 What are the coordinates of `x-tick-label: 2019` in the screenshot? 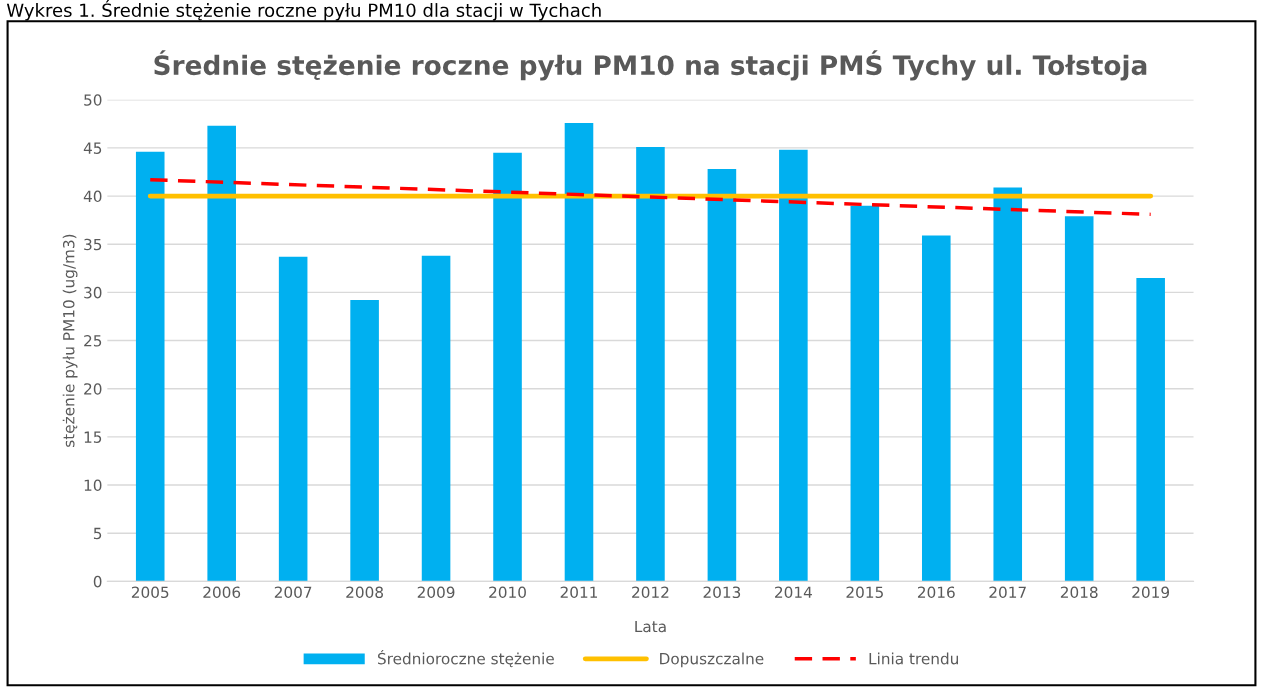 It's located at (1151, 592).